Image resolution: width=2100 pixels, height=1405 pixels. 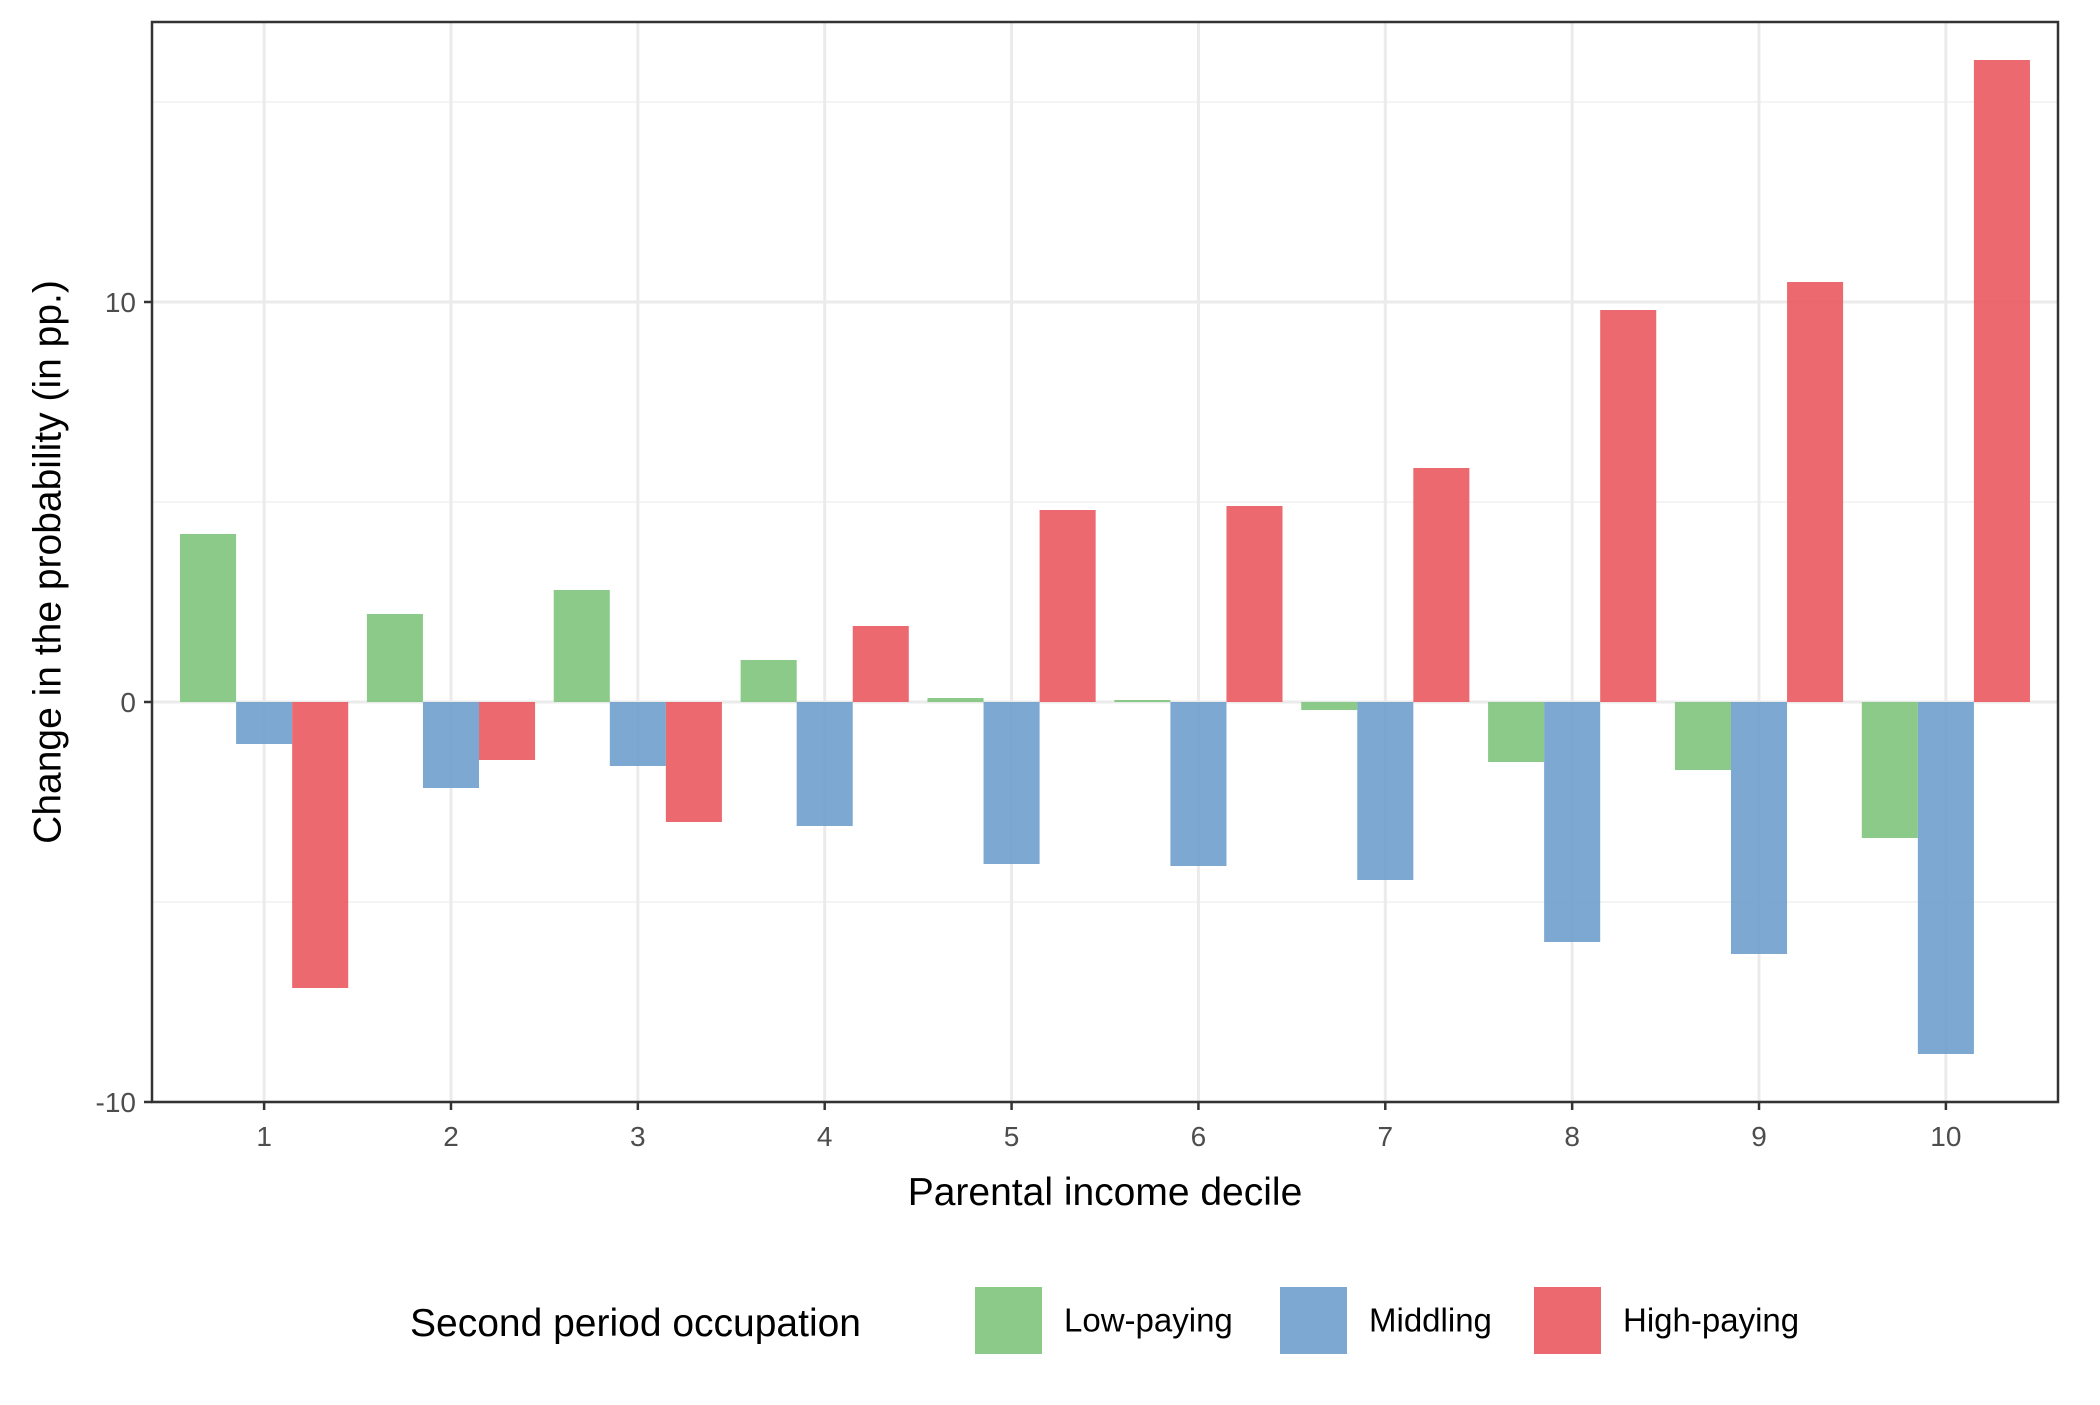 What do you see at coordinates (1430, 1320) in the screenshot?
I see `legend-label-middling: Middling` at bounding box center [1430, 1320].